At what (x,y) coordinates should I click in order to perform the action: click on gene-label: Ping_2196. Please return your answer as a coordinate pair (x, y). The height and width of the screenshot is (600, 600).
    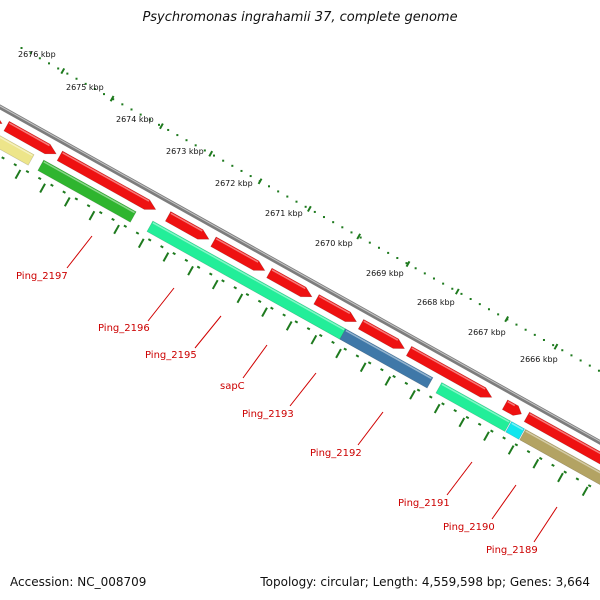
    Looking at the image, I should click on (124, 328).